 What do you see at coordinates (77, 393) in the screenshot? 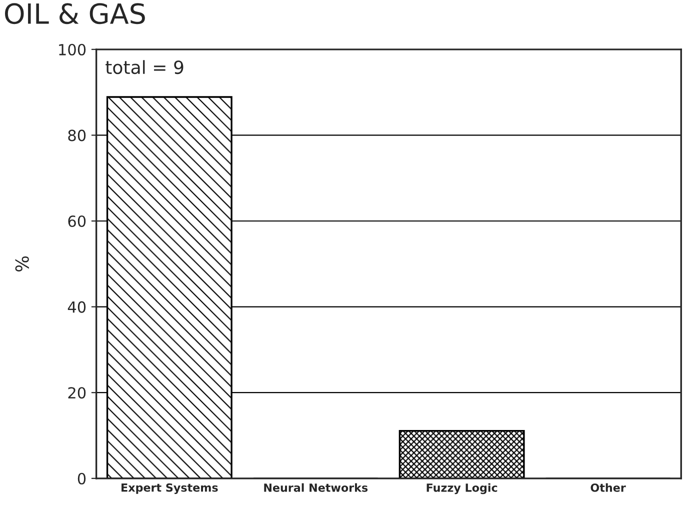
I see `y-tick-label: 20` at bounding box center [77, 393].